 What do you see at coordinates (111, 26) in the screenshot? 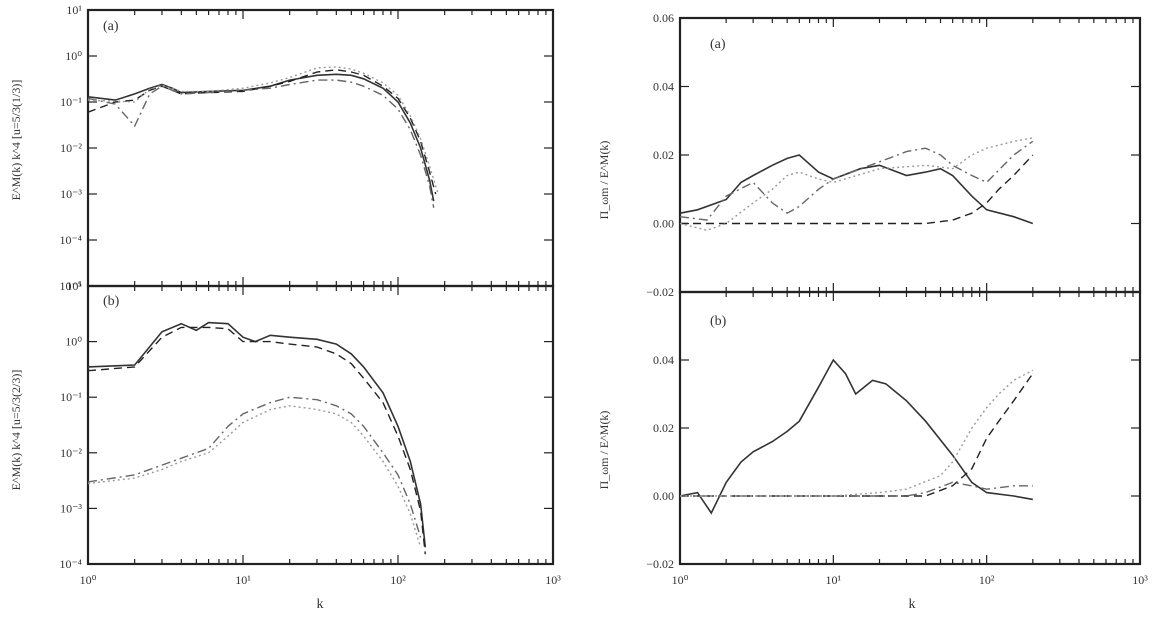
I see `left-top-label: (a)` at bounding box center [111, 26].